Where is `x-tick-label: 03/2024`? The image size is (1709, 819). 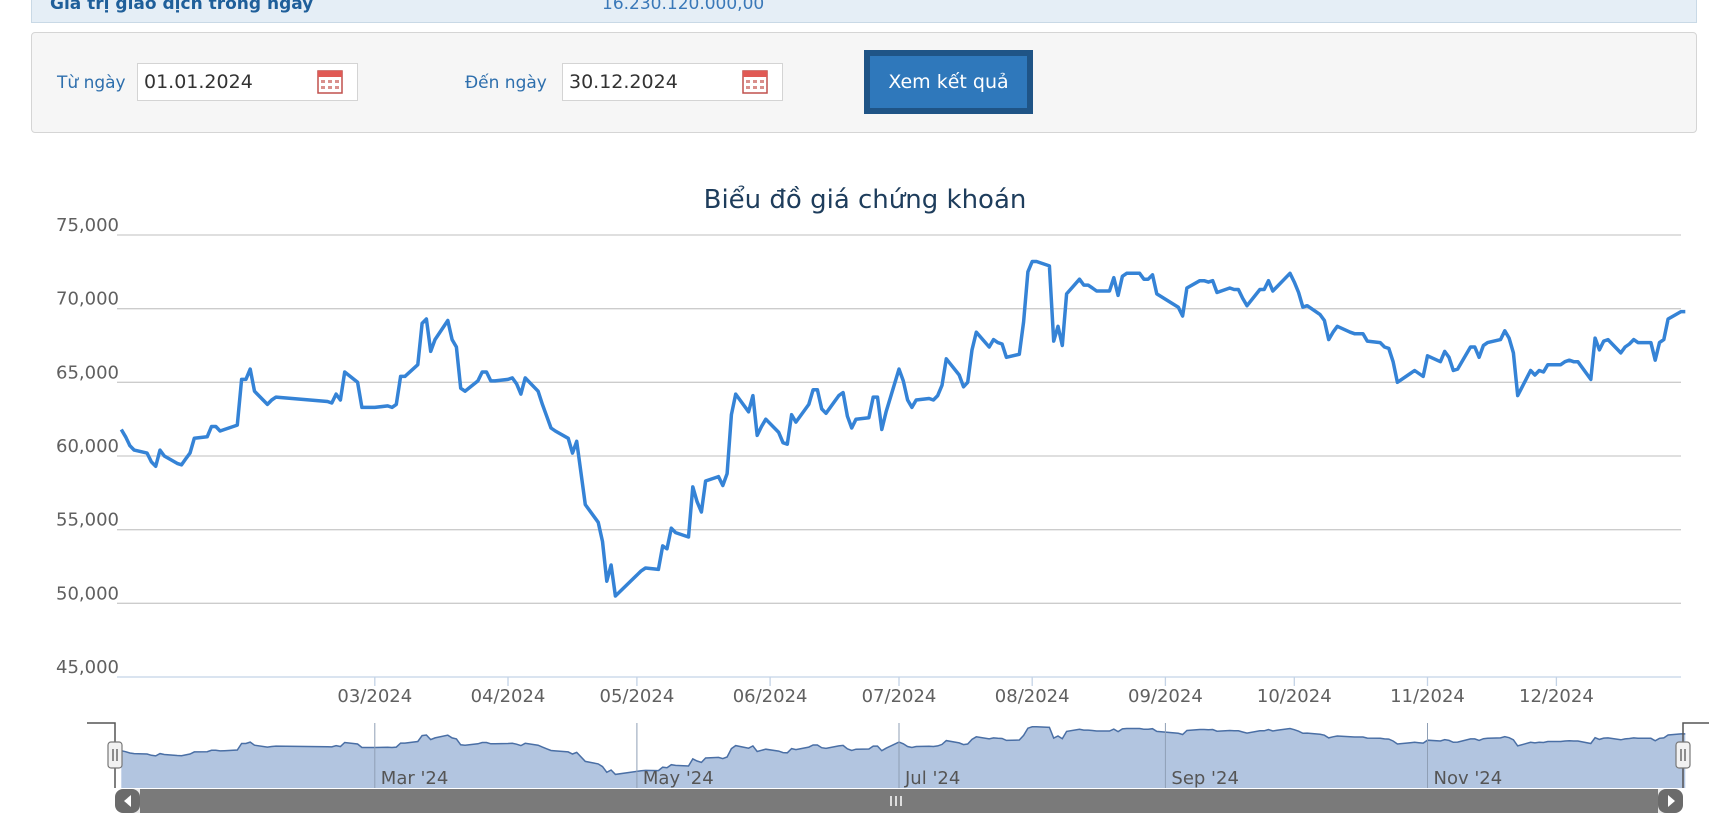
x-tick-label: 03/2024 is located at coordinates (374, 696).